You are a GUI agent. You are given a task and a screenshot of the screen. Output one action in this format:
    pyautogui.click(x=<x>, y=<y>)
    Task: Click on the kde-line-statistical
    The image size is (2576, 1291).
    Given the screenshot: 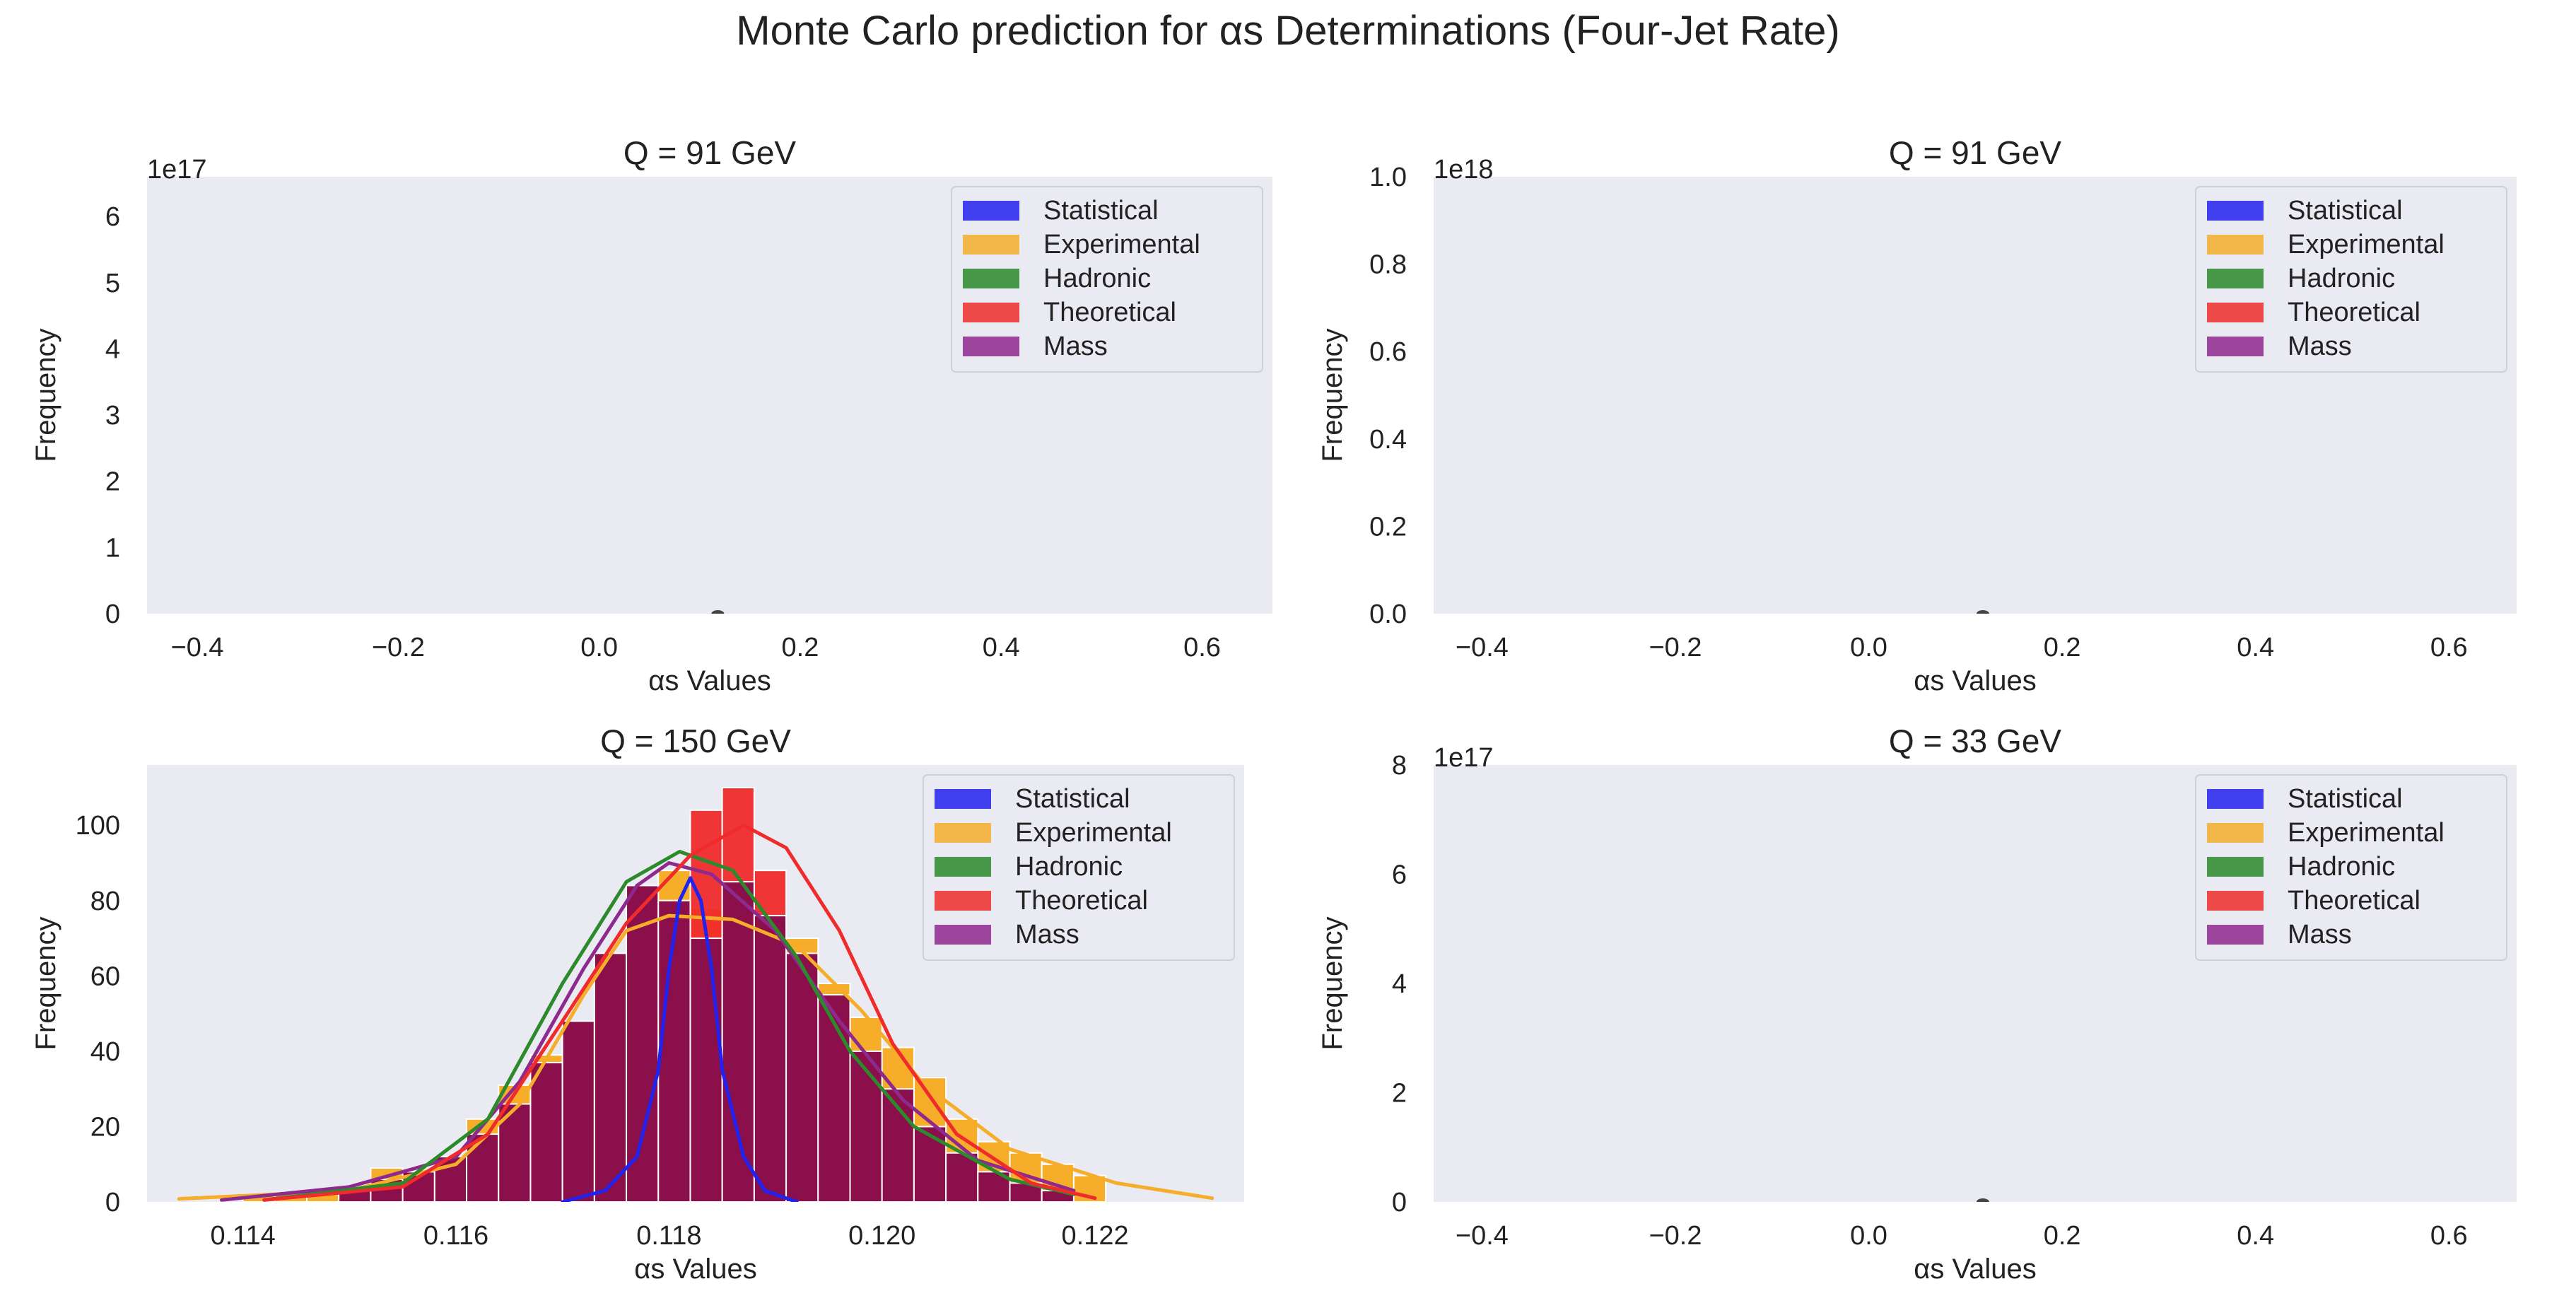 What is the action you would take?
    pyautogui.click(x=680, y=1039)
    